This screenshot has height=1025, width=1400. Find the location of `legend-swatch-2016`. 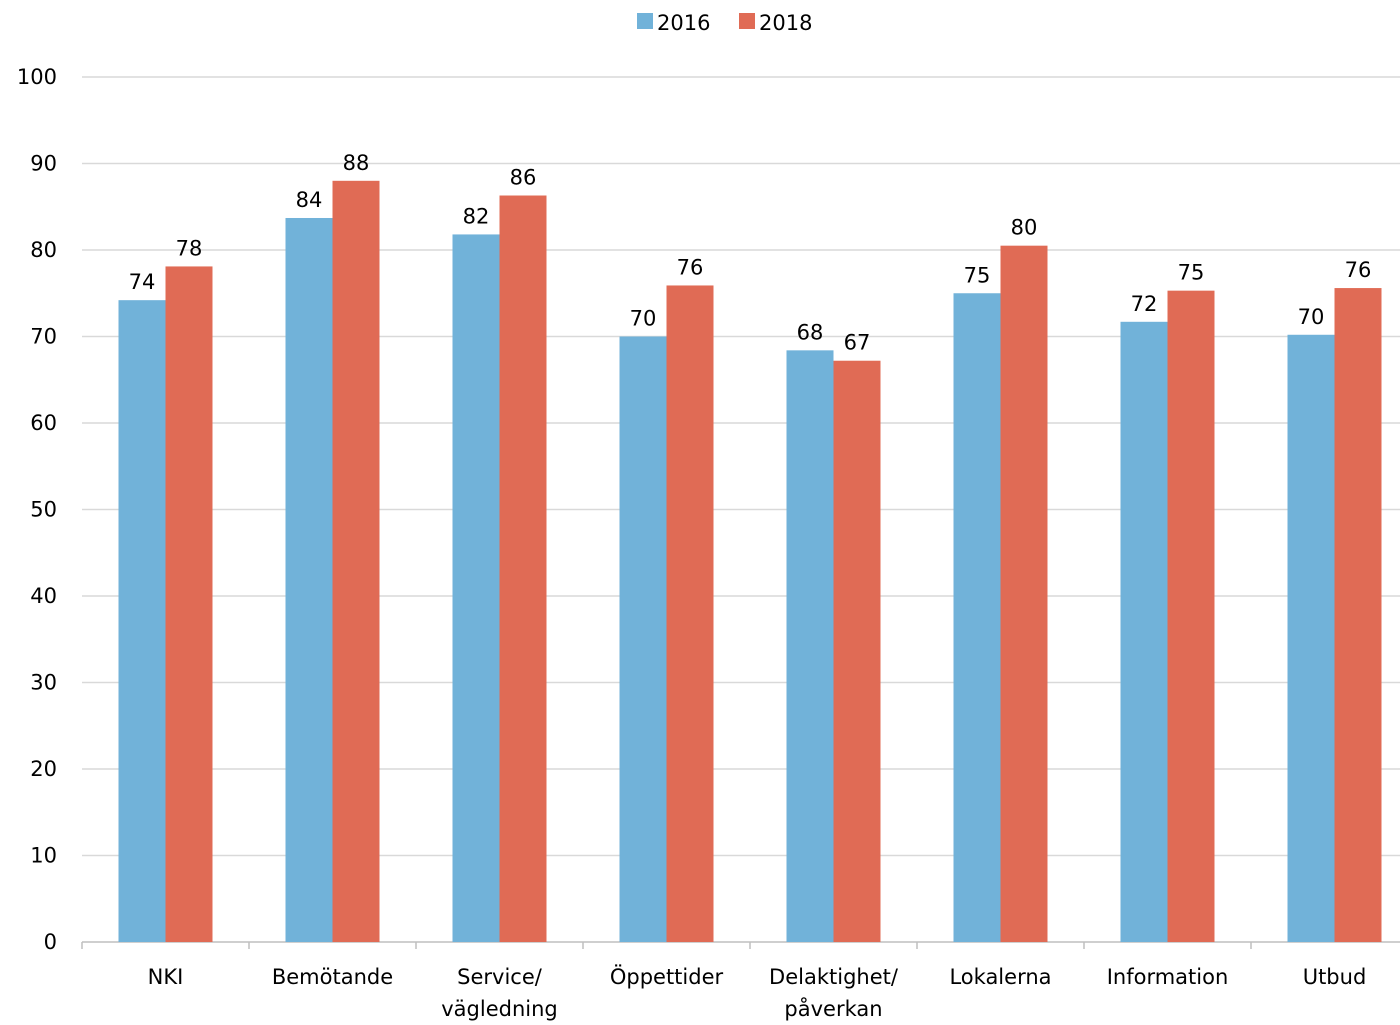

legend-swatch-2016 is located at coordinates (645, 21).